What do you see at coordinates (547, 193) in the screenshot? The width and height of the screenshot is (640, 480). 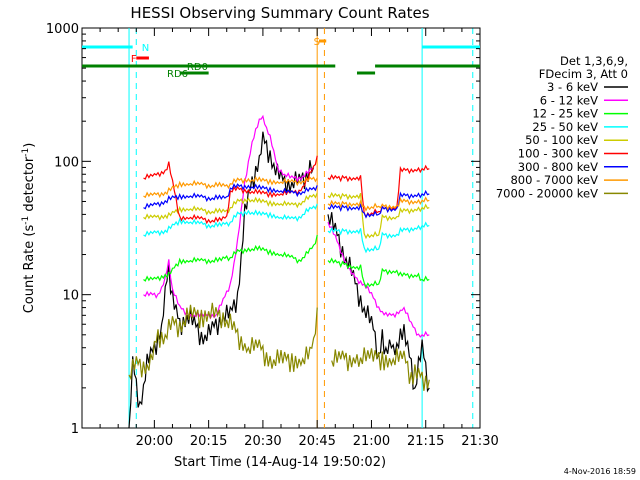 I see `legend-entry-label: 7000 - 20000 keV` at bounding box center [547, 193].